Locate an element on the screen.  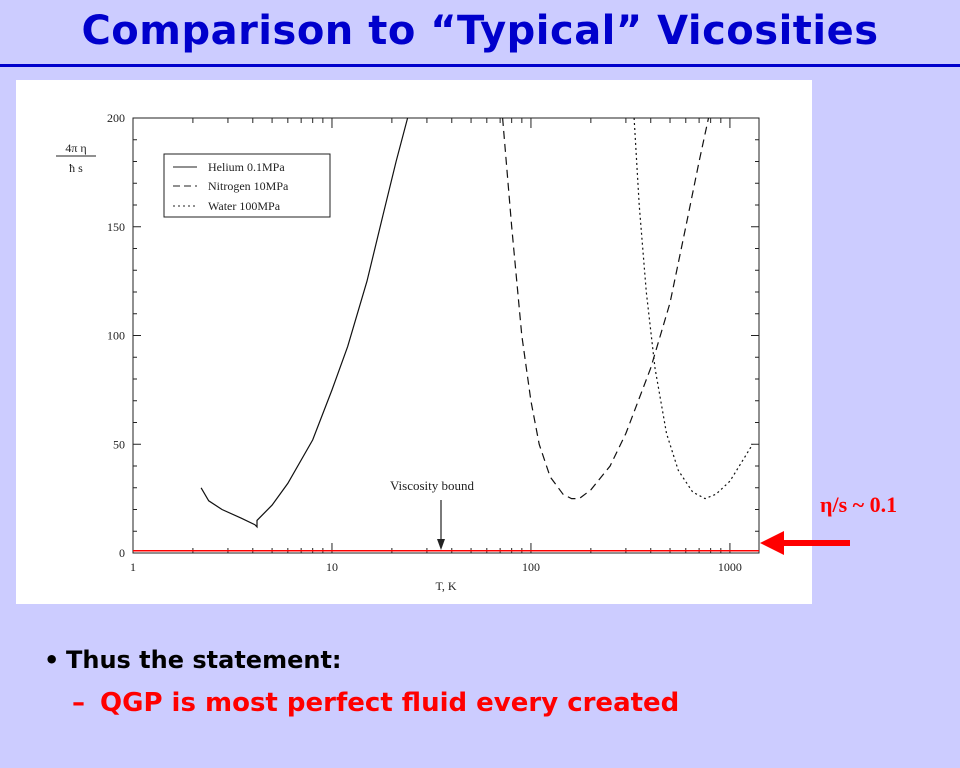
series-line-helium-0-1mpa is located at coordinates (304, 323).